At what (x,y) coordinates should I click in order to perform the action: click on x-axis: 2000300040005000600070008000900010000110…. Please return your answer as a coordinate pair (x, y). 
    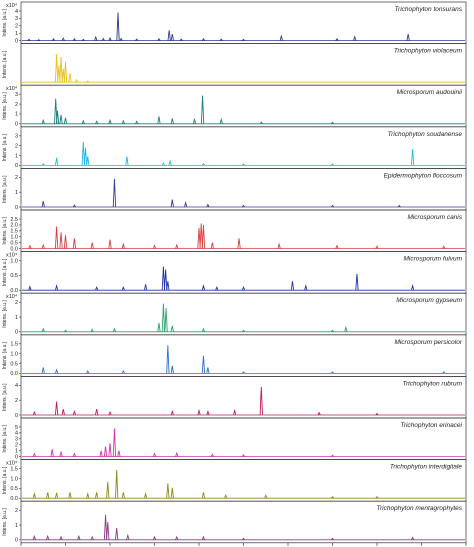
    Looking at the image, I should click on (243, 544).